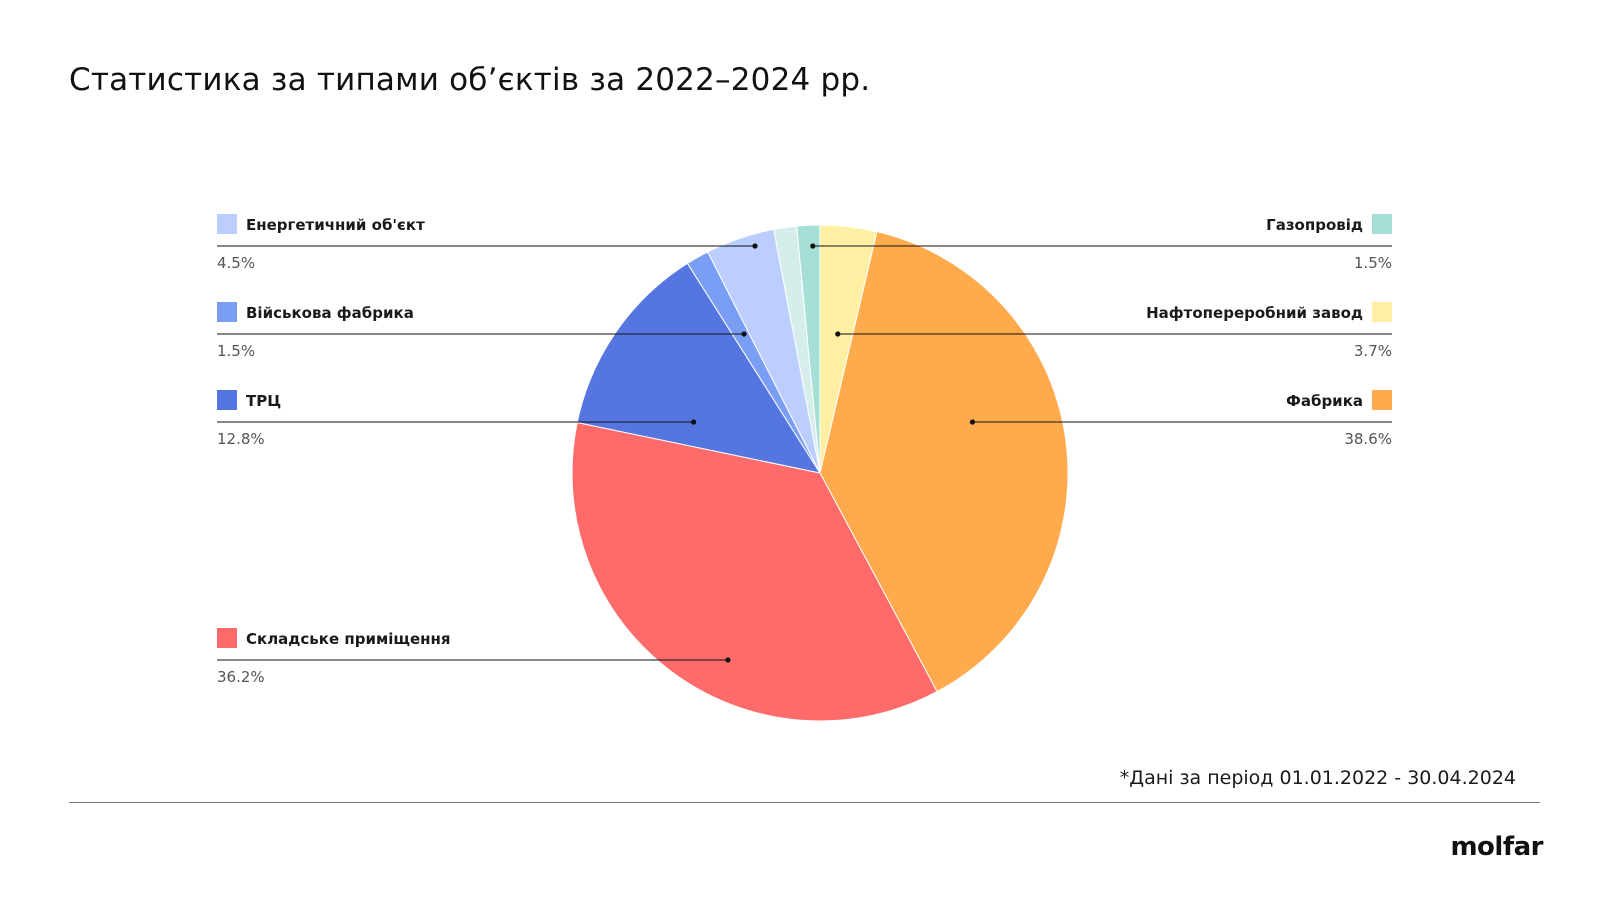 This screenshot has height=900, width=1600. I want to click on pie-slice-трц, so click(699, 368).